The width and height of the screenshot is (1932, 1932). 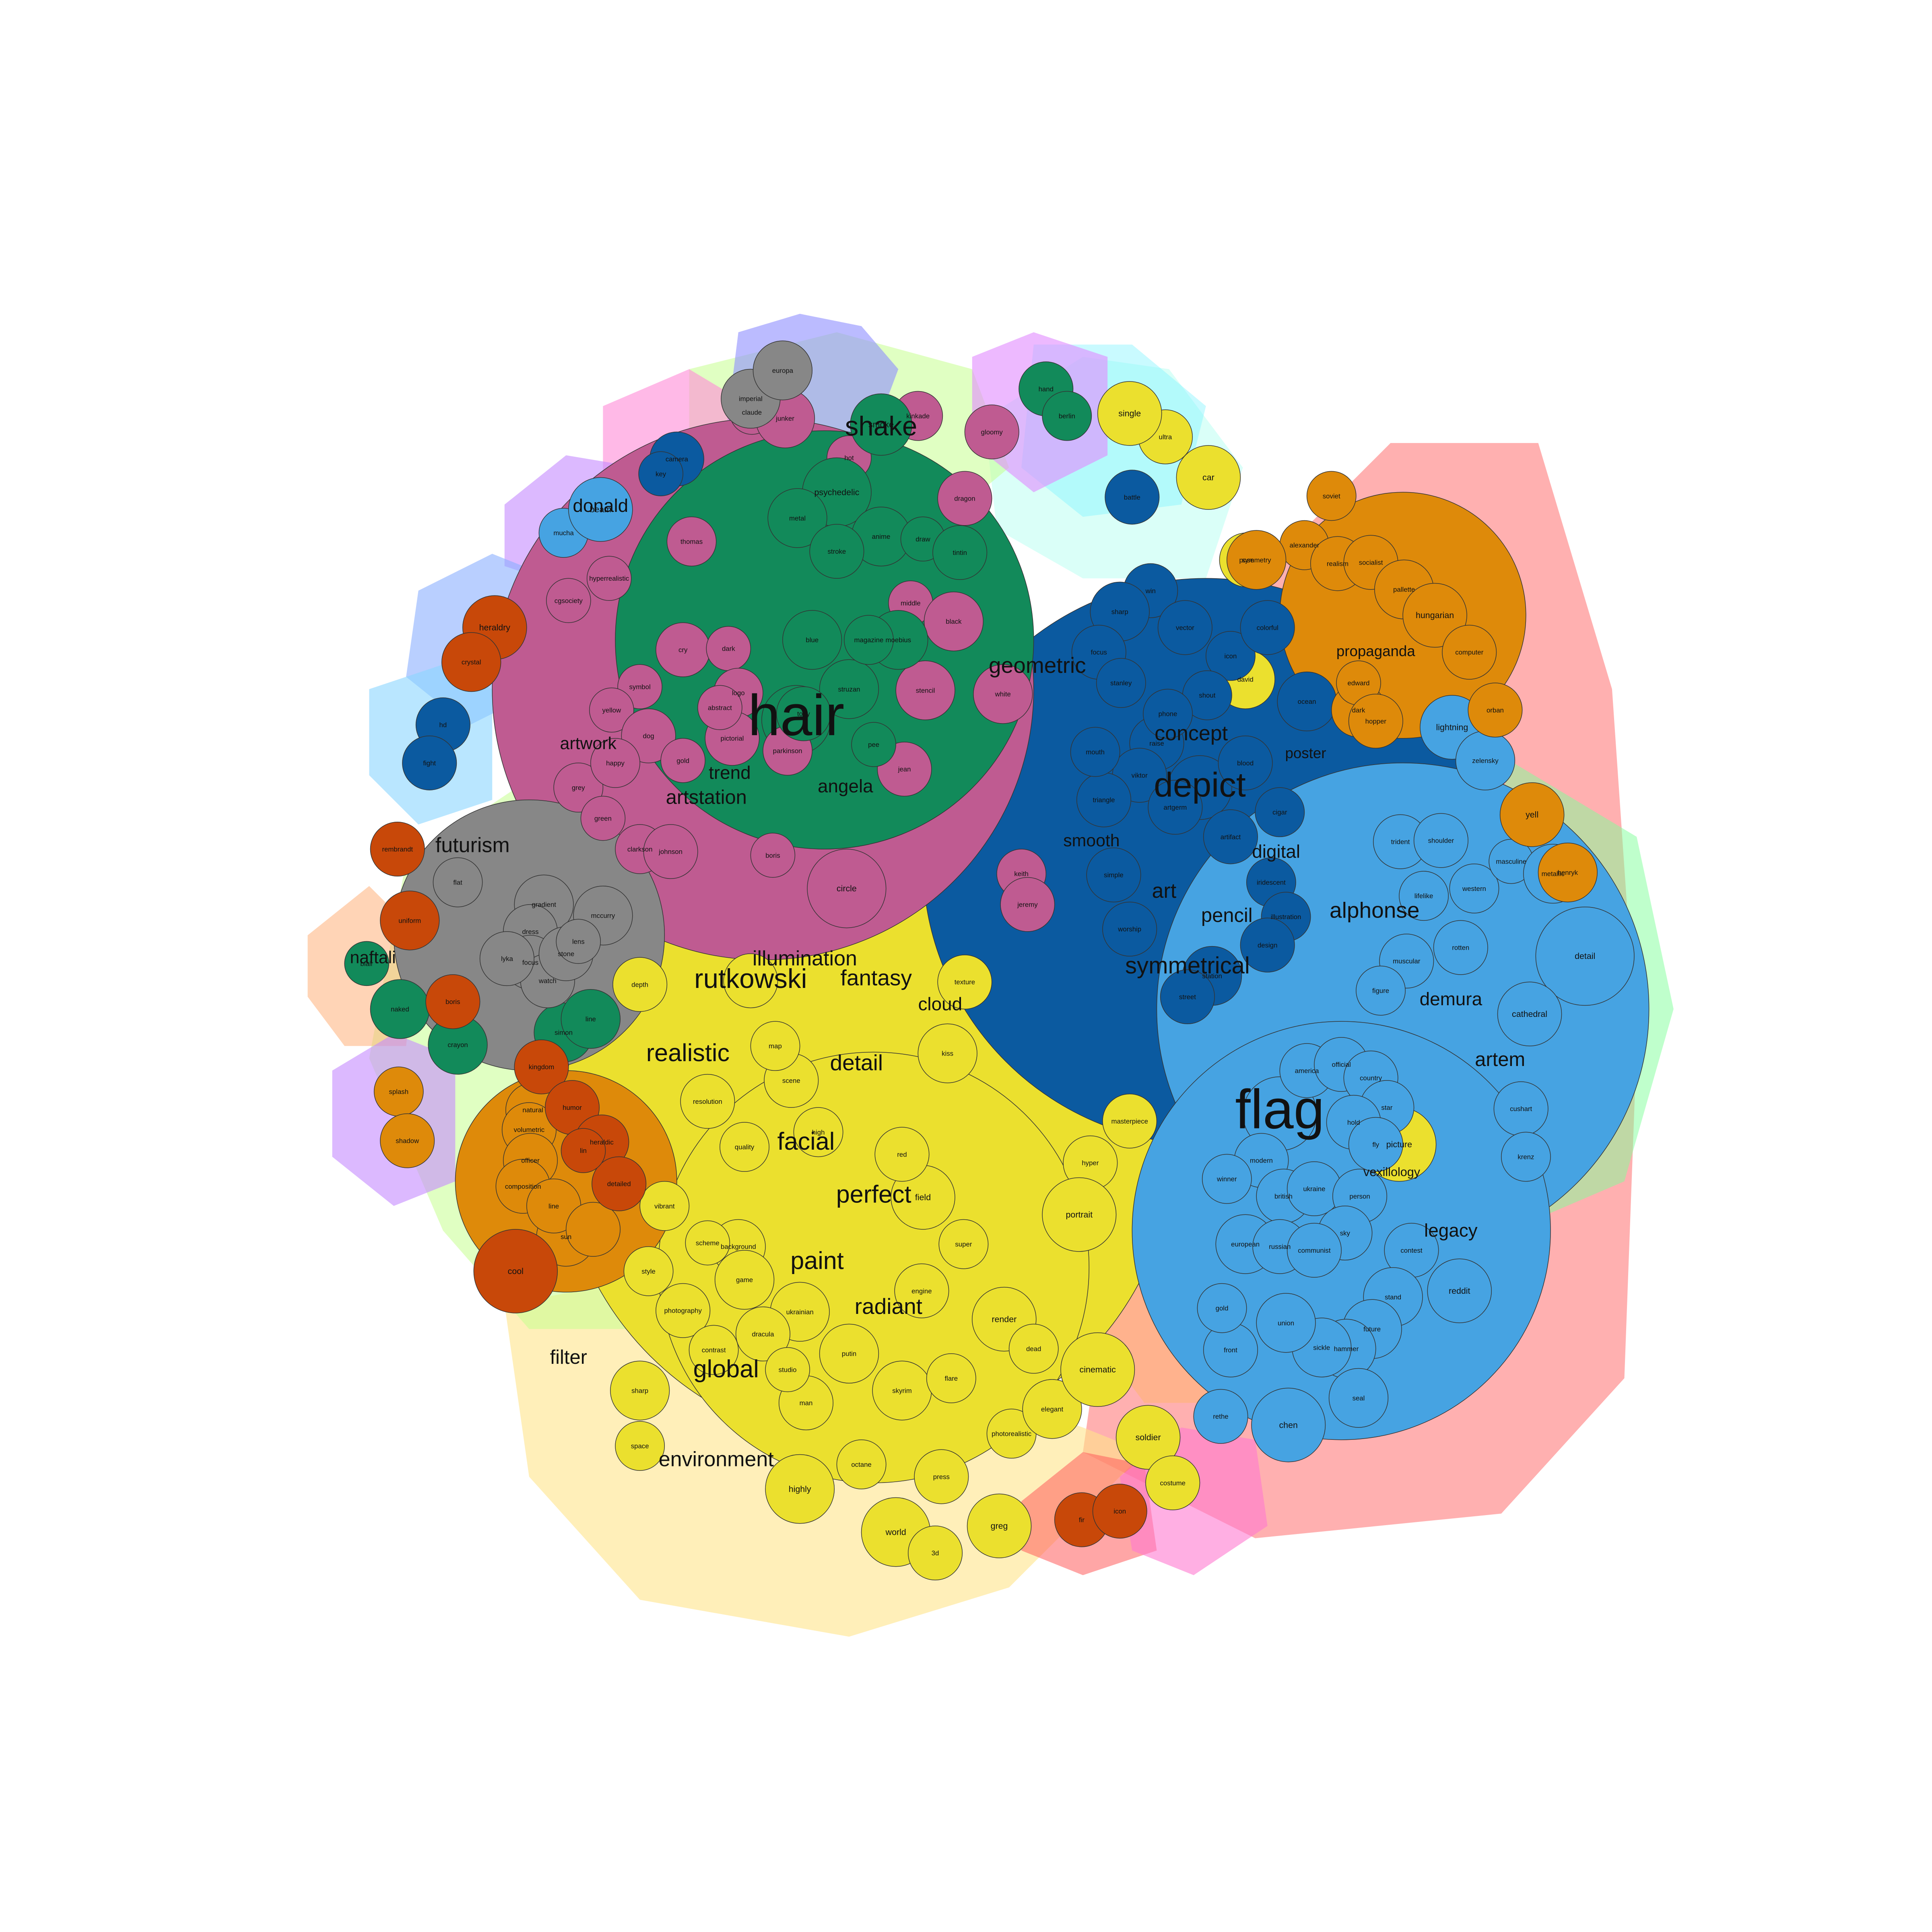 I want to click on node-label-map: map, so click(x=775, y=1046).